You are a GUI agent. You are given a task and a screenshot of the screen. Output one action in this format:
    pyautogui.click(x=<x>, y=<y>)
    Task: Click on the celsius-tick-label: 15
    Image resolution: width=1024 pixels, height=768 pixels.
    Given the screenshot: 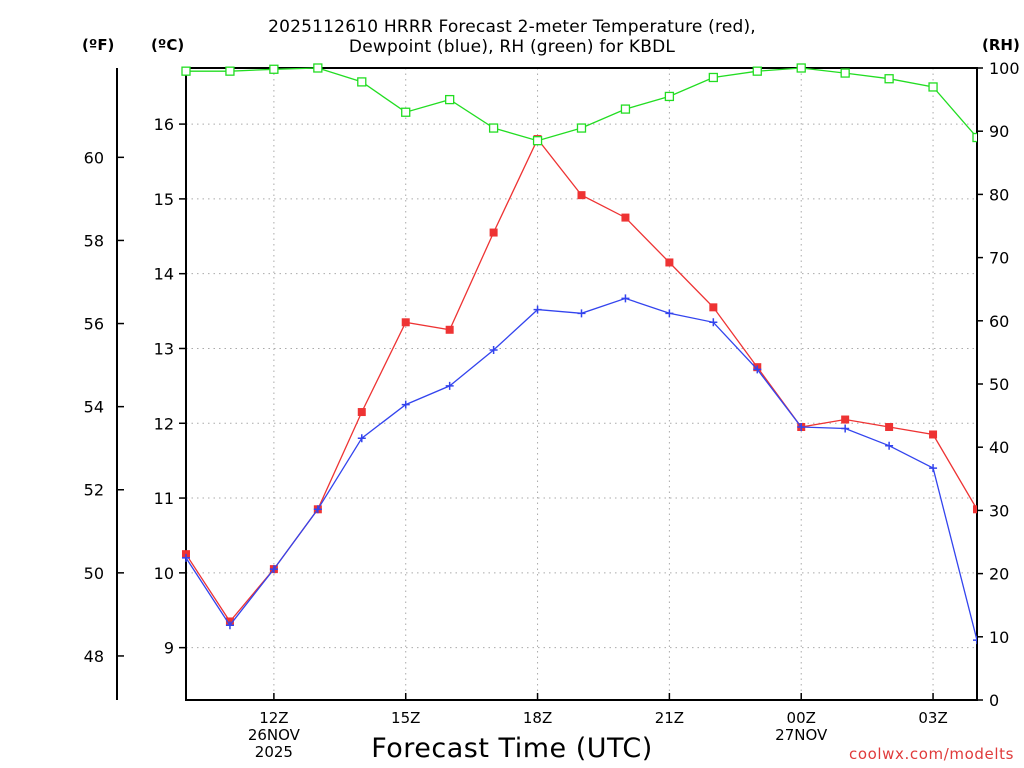 What is the action you would take?
    pyautogui.click(x=164, y=199)
    